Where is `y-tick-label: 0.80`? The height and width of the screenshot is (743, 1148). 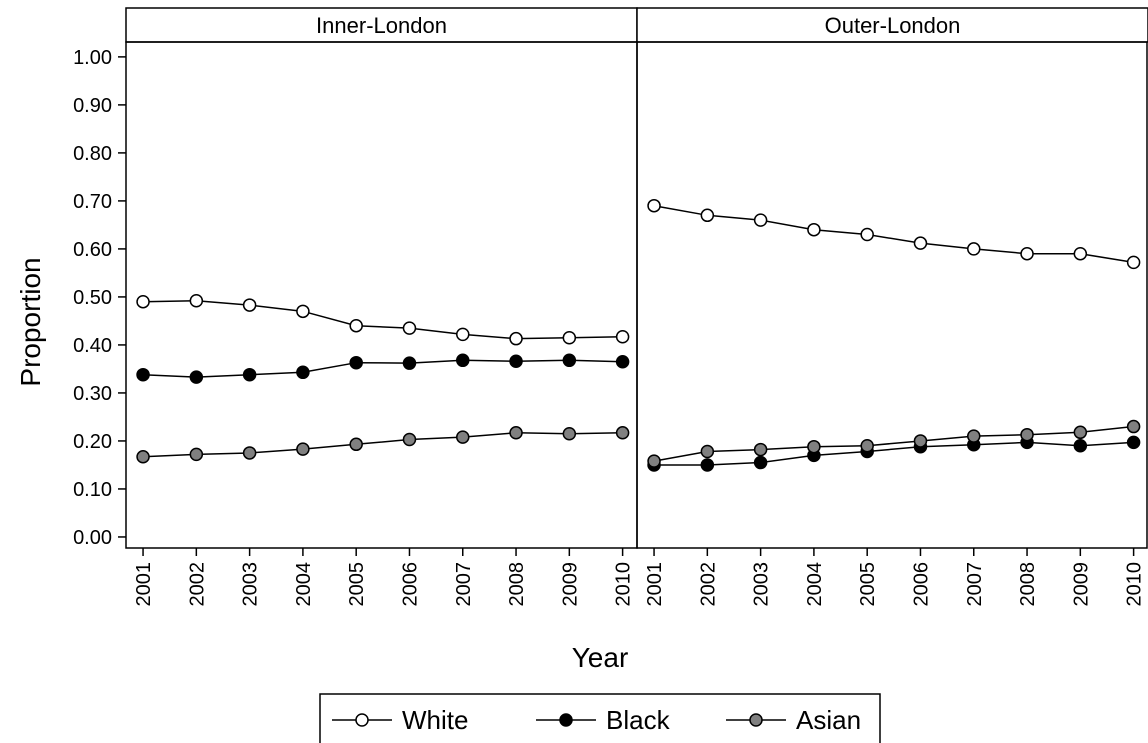 y-tick-label: 0.80 is located at coordinates (92, 154).